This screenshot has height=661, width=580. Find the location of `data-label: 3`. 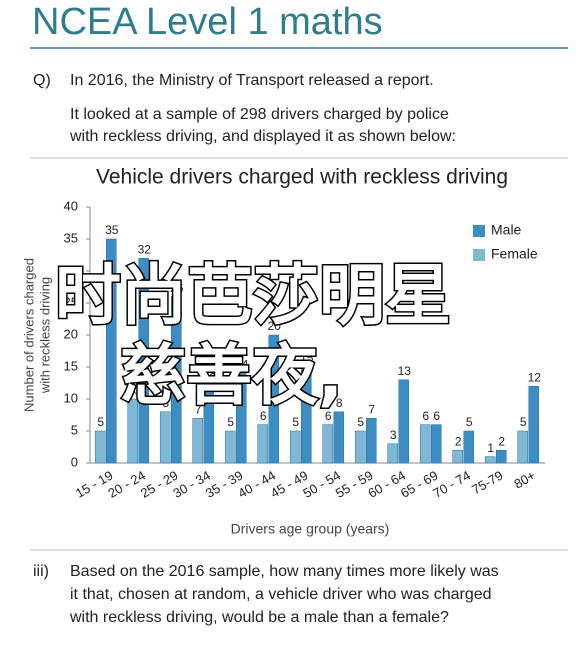

data-label: 3 is located at coordinates (393, 435).